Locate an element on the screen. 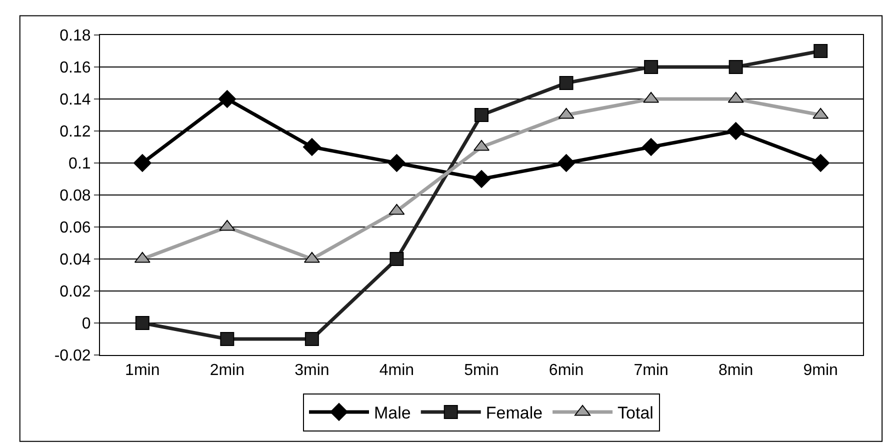 The width and height of the screenshot is (893, 445). y-tick-label: 0.12 is located at coordinates (75, 132).